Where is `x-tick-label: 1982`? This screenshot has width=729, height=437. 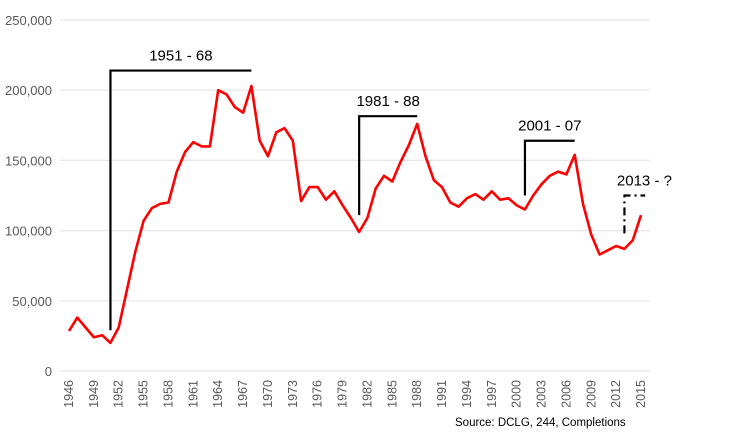 x-tick-label: 1982 is located at coordinates (367, 394).